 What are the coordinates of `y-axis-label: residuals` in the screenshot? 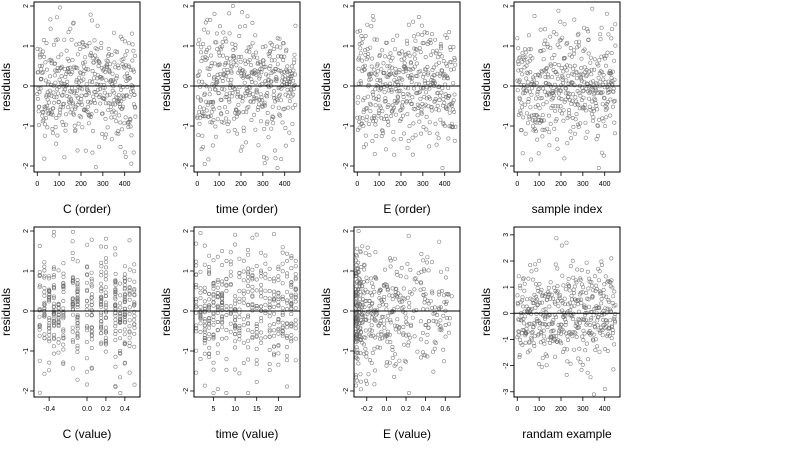 It's located at (326, 87).